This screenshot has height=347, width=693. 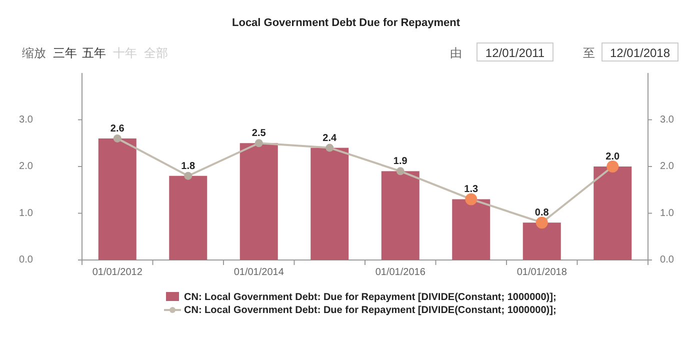 I want to click on text: 缩放, so click(x=34, y=53).